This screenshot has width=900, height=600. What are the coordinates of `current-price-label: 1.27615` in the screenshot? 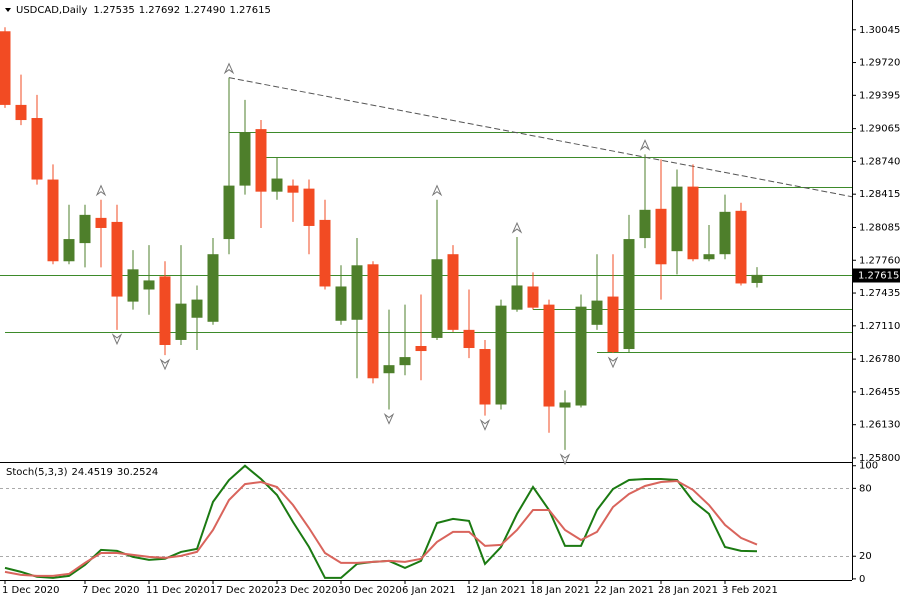 It's located at (878, 276).